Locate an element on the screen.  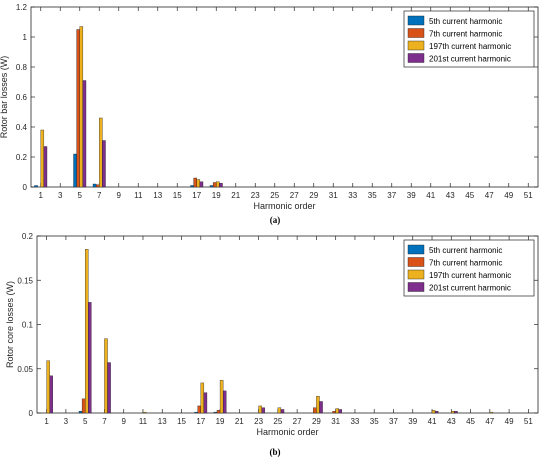
legend-box is located at coordinates (469, 268).